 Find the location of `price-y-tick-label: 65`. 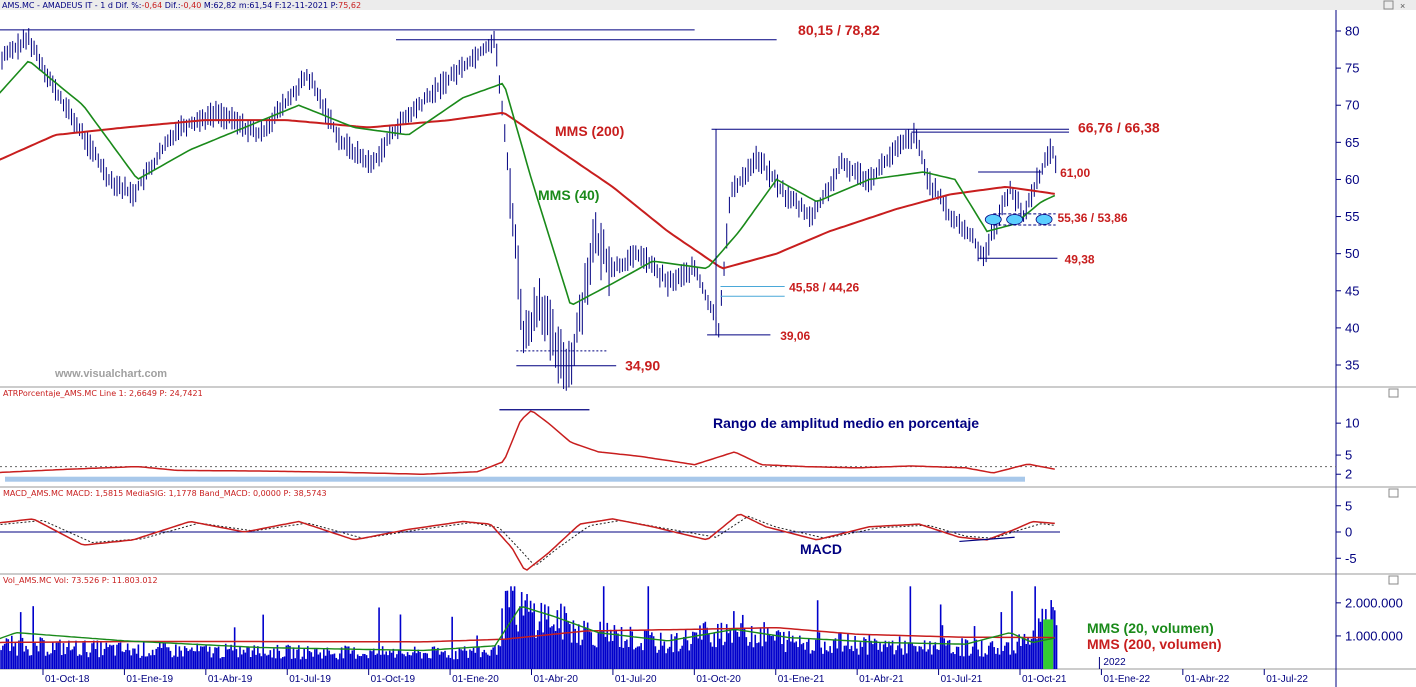

price-y-tick-label: 65 is located at coordinates (1352, 142).